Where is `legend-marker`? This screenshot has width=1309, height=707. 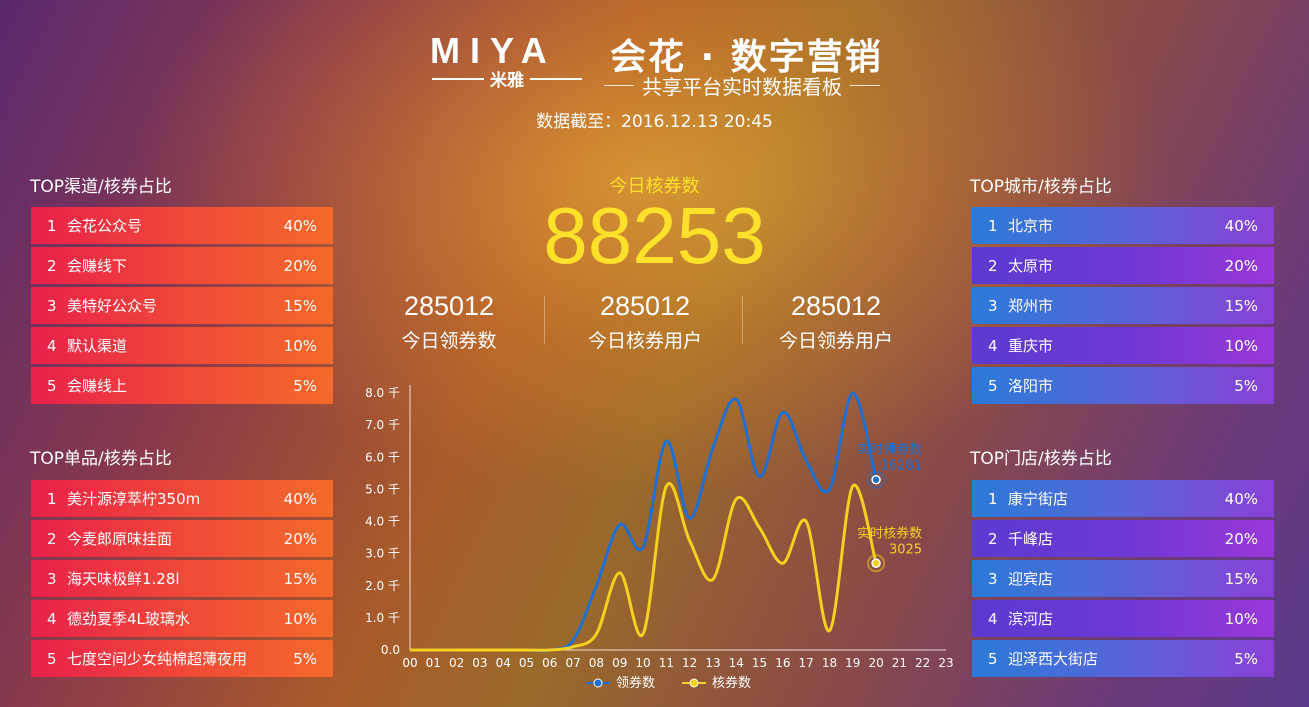 legend-marker is located at coordinates (694, 683).